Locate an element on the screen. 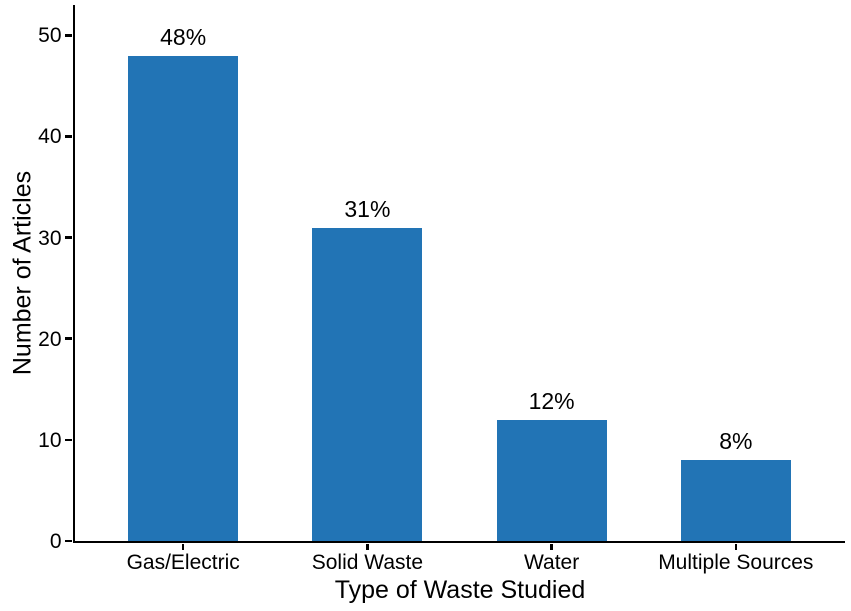 Image resolution: width=851 pixels, height=611 pixels. bar-value-label: 48% is located at coordinates (183, 36).